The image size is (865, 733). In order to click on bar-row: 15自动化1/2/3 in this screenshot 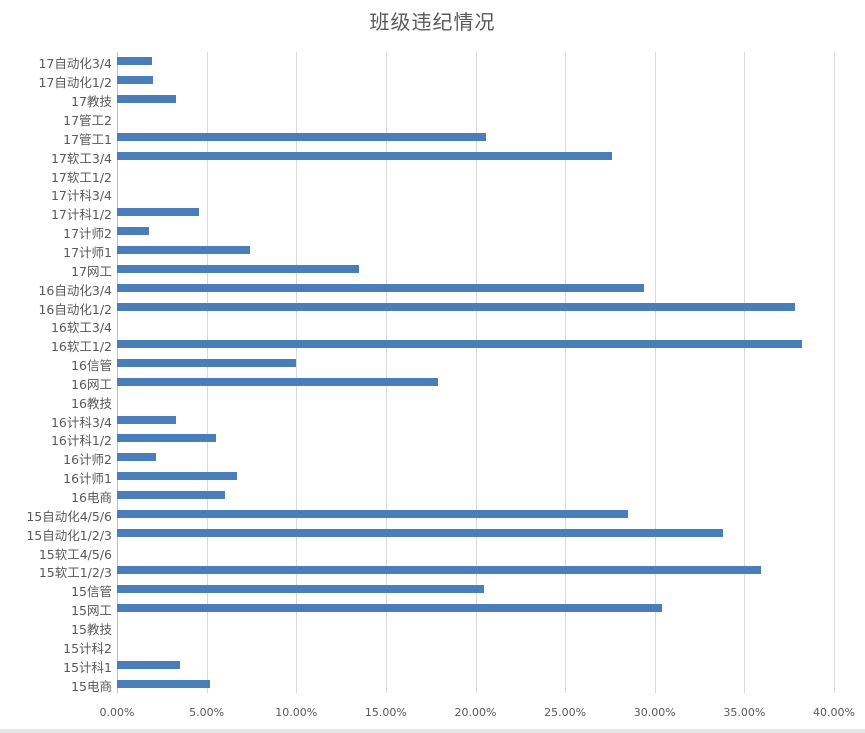, I will do `click(417, 533)`.